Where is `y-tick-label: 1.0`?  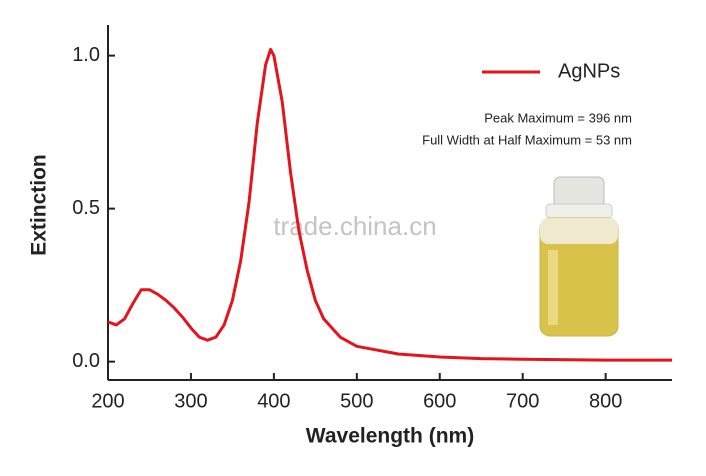
y-tick-label: 1.0 is located at coordinates (86, 55).